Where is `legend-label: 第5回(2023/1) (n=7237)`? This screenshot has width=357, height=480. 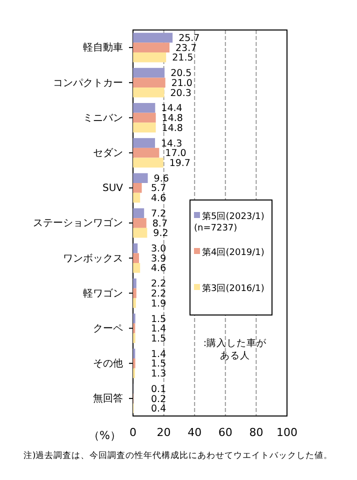 legend-label: 第5回(2023/1) (n=7237) is located at coordinates (229, 222).